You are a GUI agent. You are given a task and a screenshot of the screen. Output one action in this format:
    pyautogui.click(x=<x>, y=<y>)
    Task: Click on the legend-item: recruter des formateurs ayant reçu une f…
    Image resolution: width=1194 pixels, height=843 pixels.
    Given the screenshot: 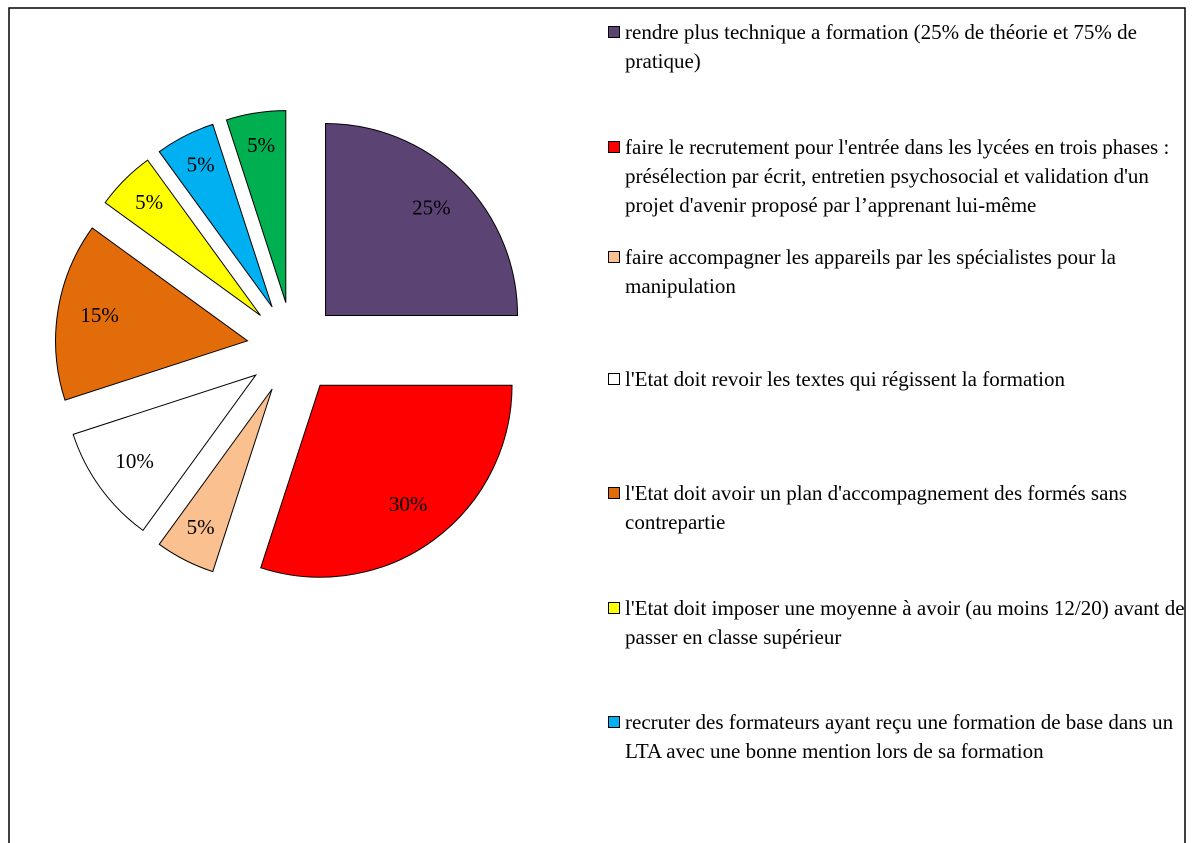 What is the action you would take?
    pyautogui.click(x=896, y=737)
    